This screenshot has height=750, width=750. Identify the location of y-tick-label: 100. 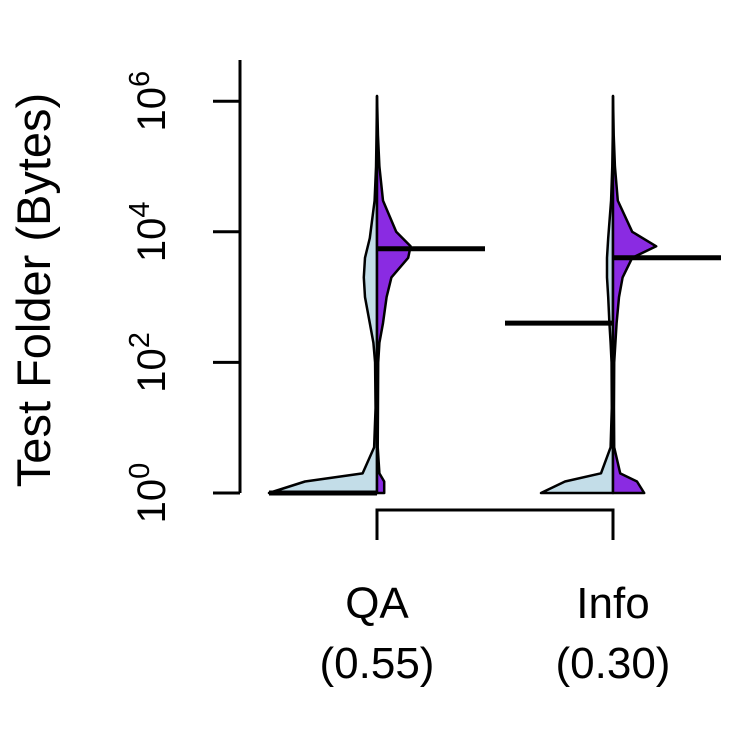
(149, 493).